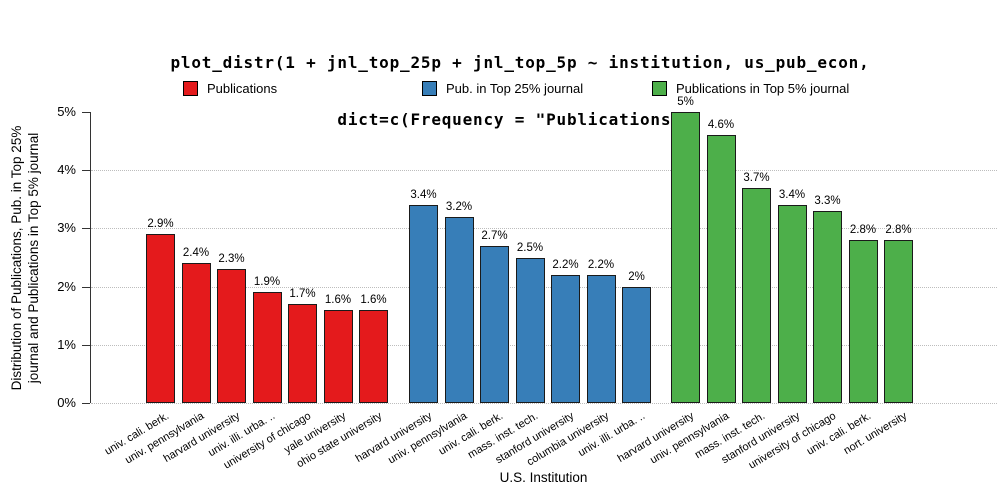  I want to click on legend-label: Publications, so click(242, 88).